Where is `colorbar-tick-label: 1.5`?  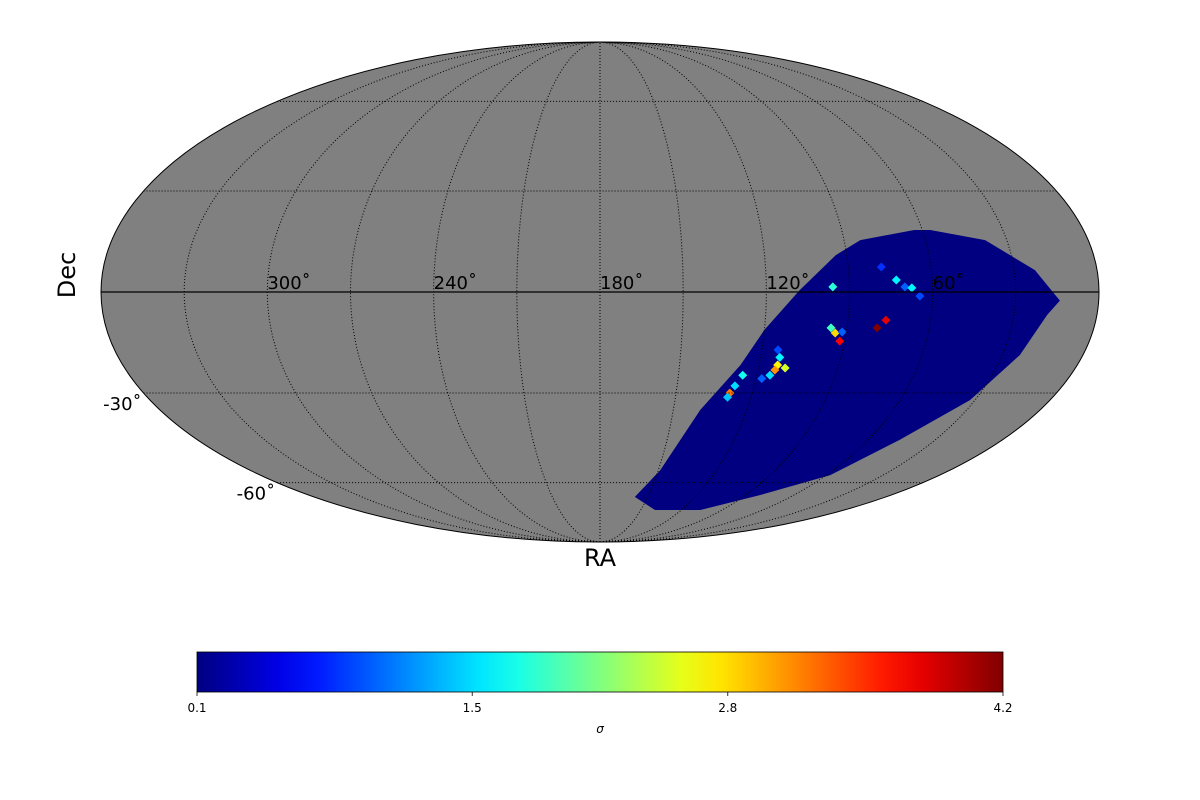 colorbar-tick-label: 1.5 is located at coordinates (472, 708).